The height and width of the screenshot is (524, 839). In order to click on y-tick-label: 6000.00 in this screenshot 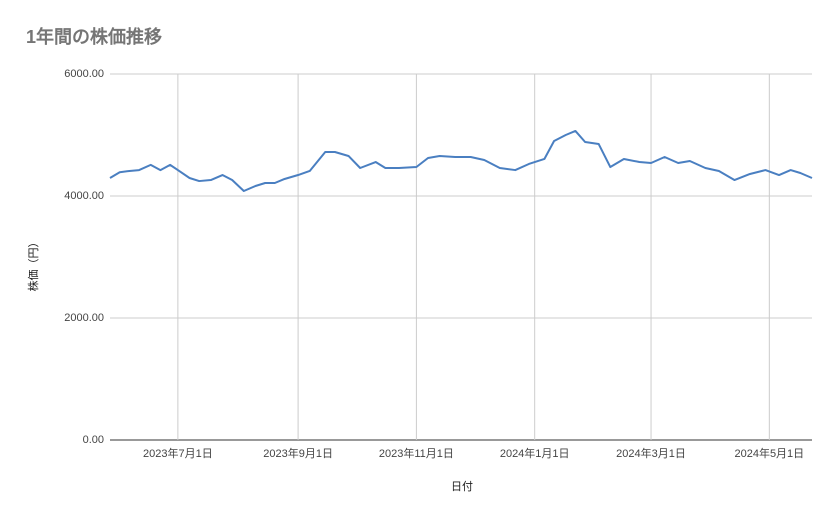, I will do `click(84, 74)`.